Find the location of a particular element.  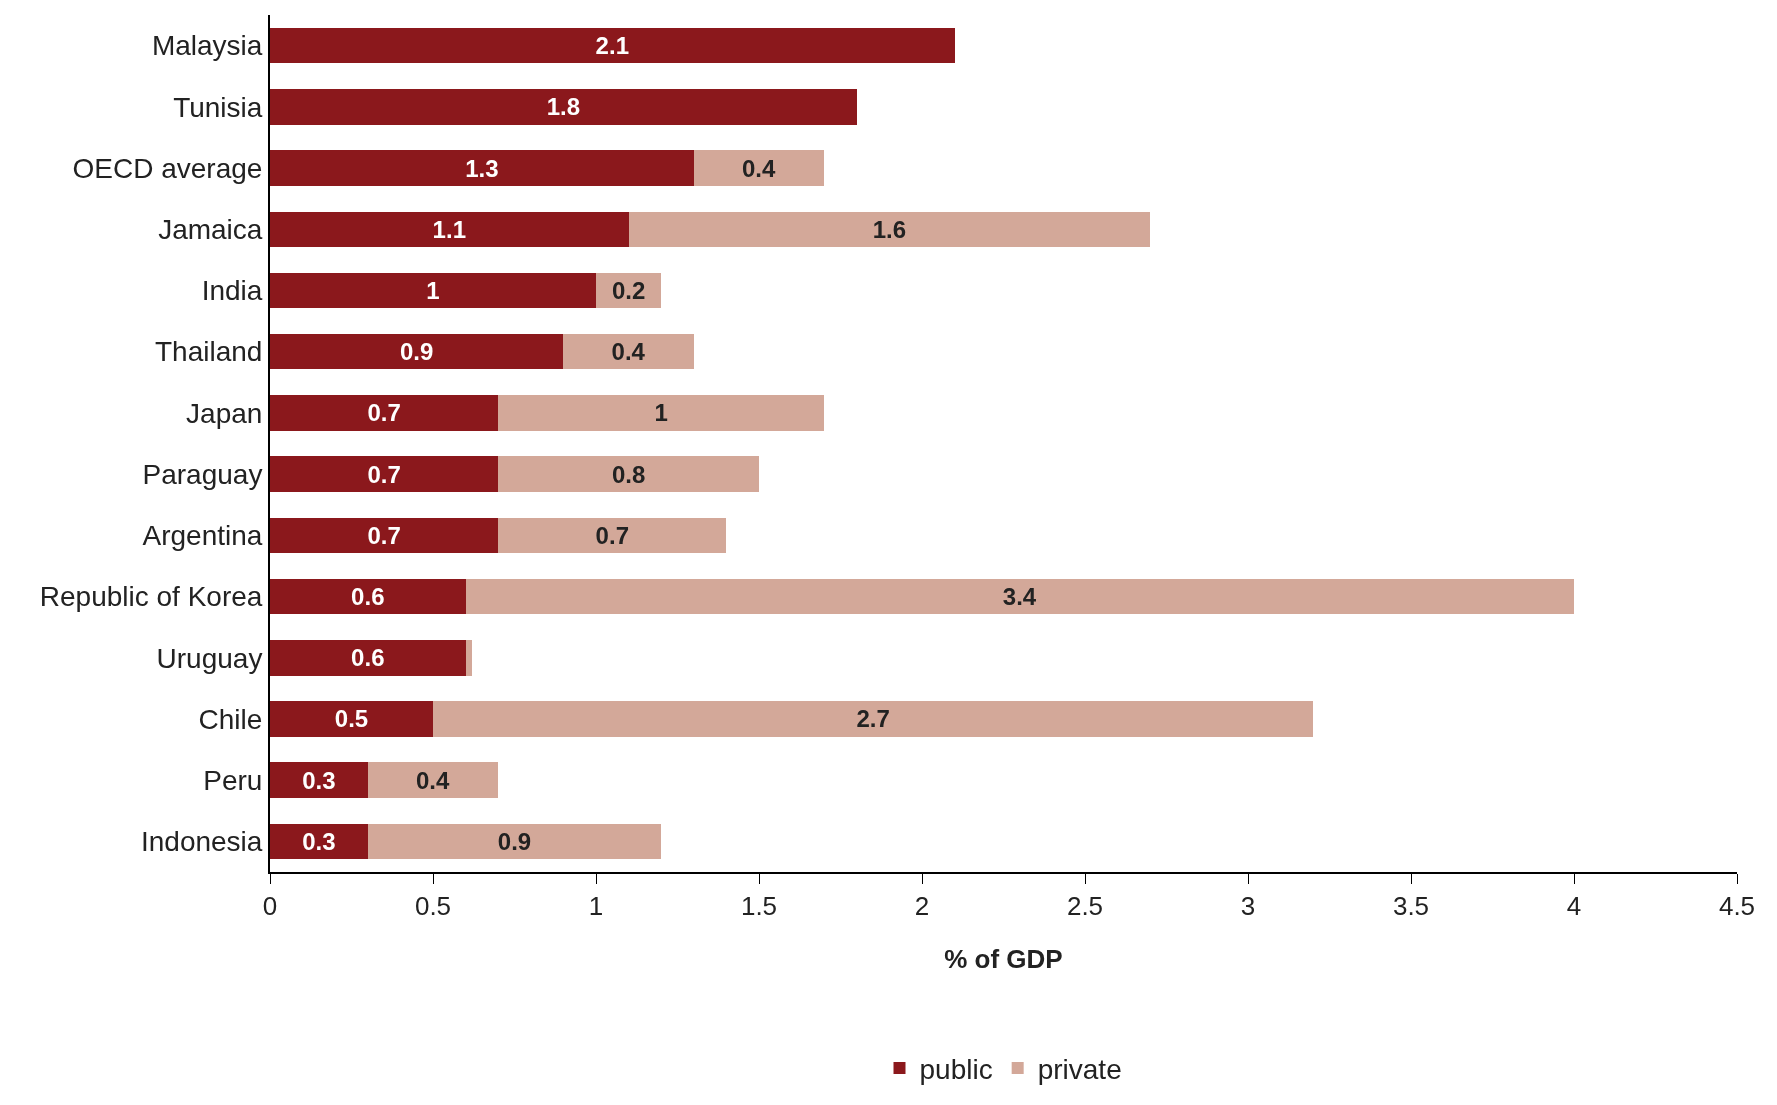

y-tick-label: Argentina is located at coordinates (202, 536).